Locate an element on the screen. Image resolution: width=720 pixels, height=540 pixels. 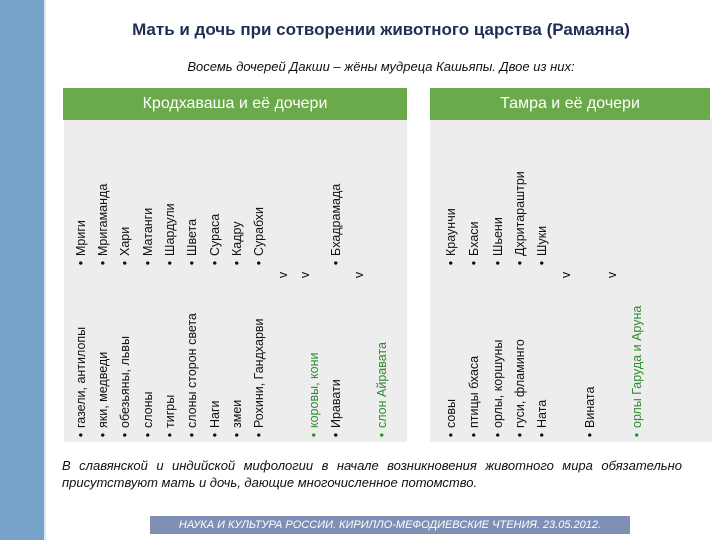
daughter-name: Краунчи is located at coordinates (451, 232).